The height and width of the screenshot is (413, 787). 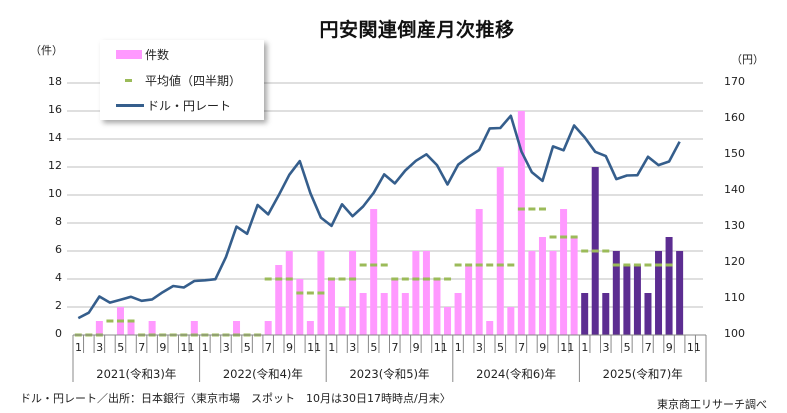 I want to click on right-tick-label: 110, so click(x=734, y=297).